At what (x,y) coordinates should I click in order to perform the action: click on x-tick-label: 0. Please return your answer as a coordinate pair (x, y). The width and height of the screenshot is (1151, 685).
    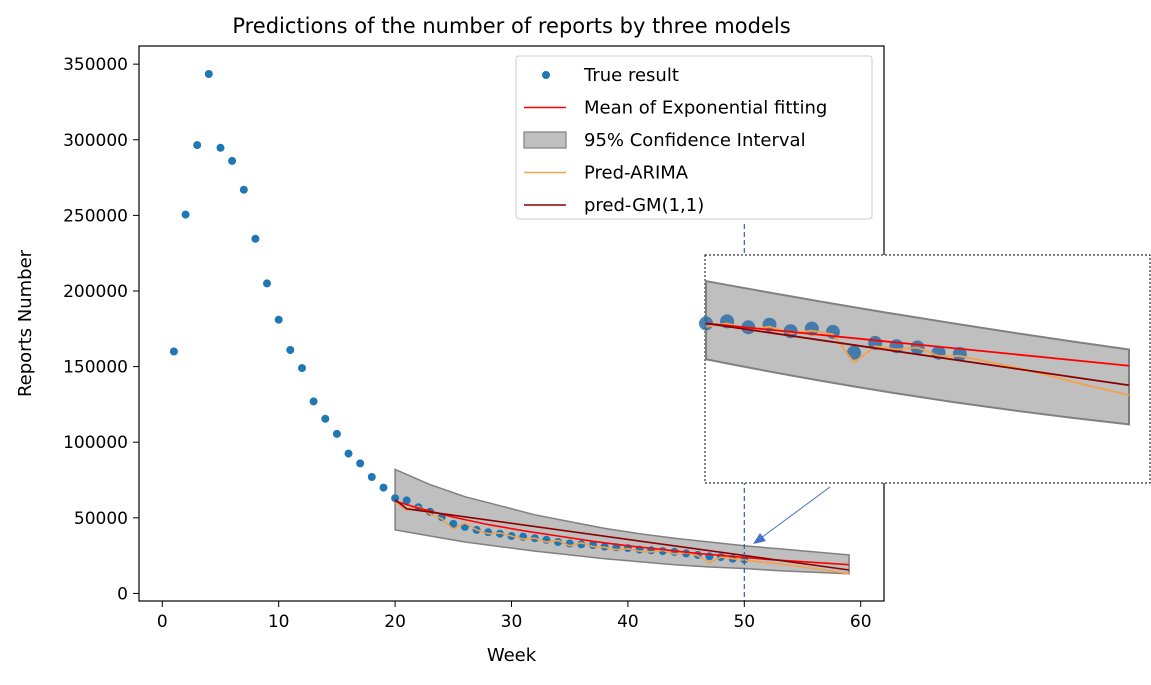
    Looking at the image, I should click on (162, 622).